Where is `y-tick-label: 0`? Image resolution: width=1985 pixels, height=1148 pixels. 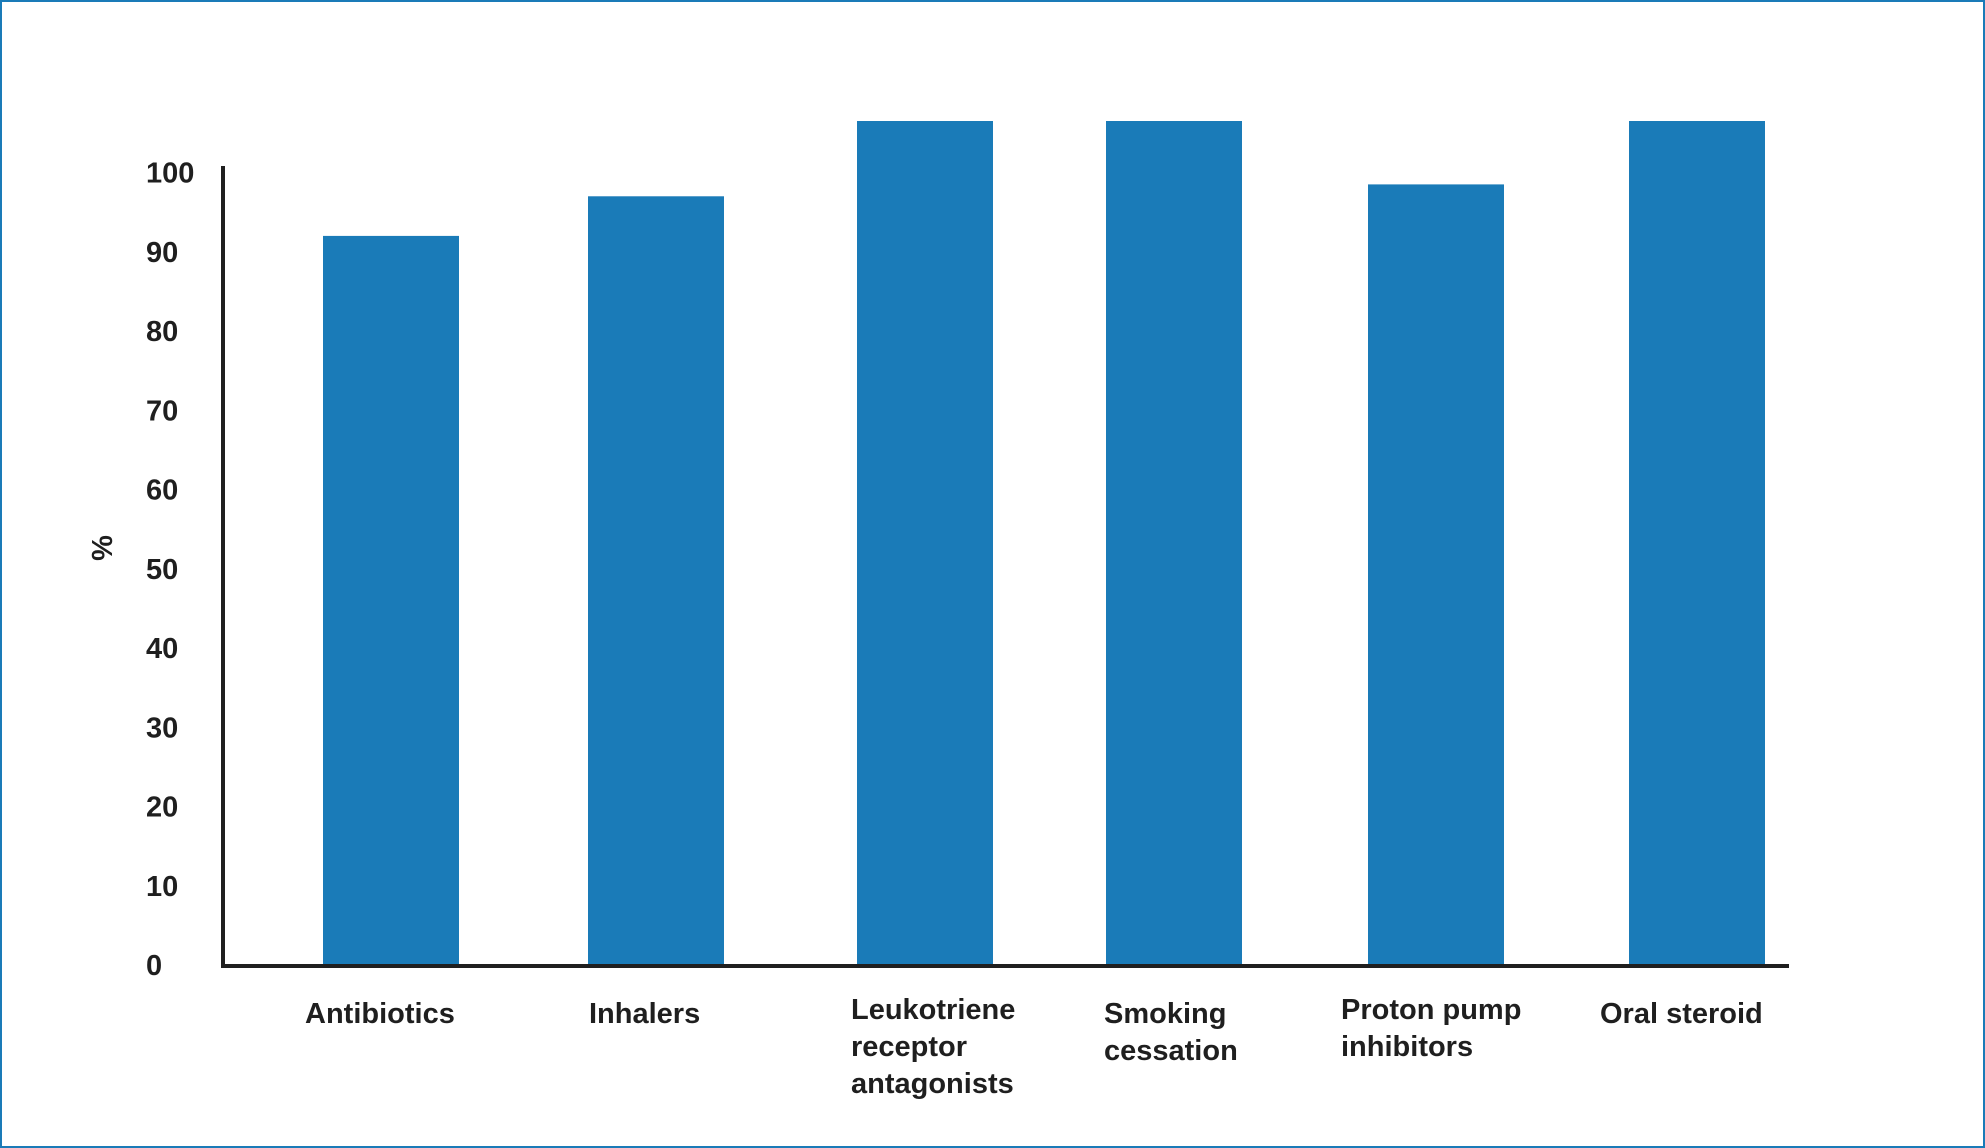
y-tick-label: 0 is located at coordinates (154, 966).